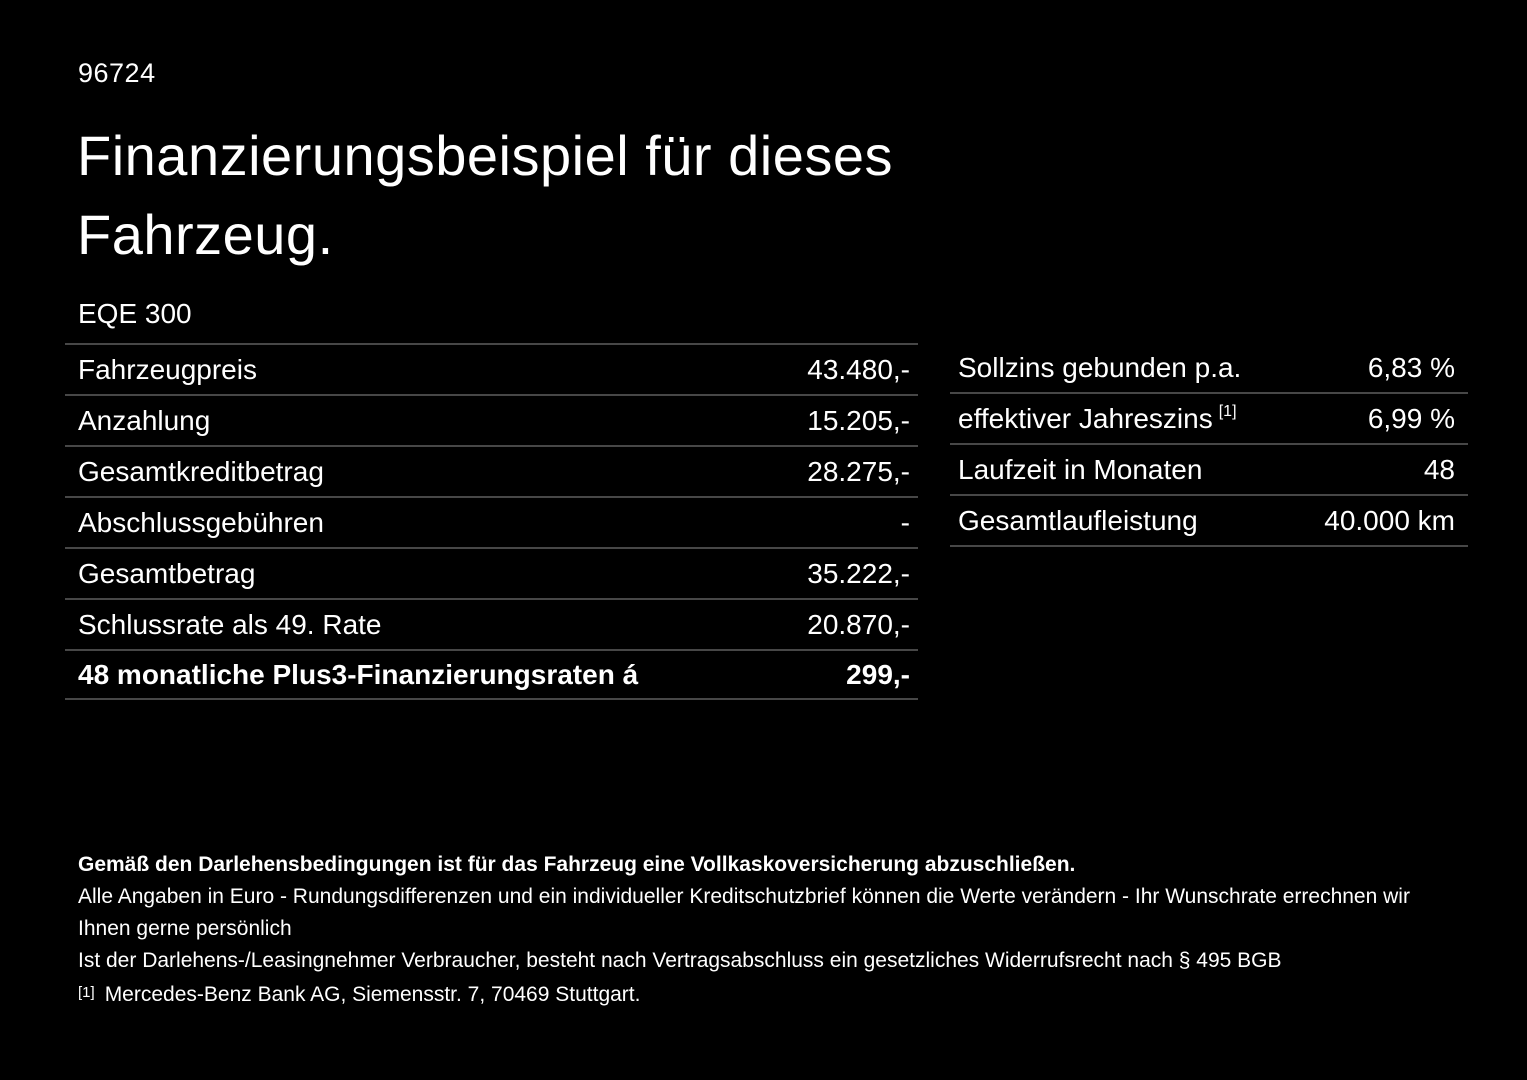 This screenshot has width=1527, height=1080. What do you see at coordinates (86, 992) in the screenshot?
I see `footnote-marker: [1]` at bounding box center [86, 992].